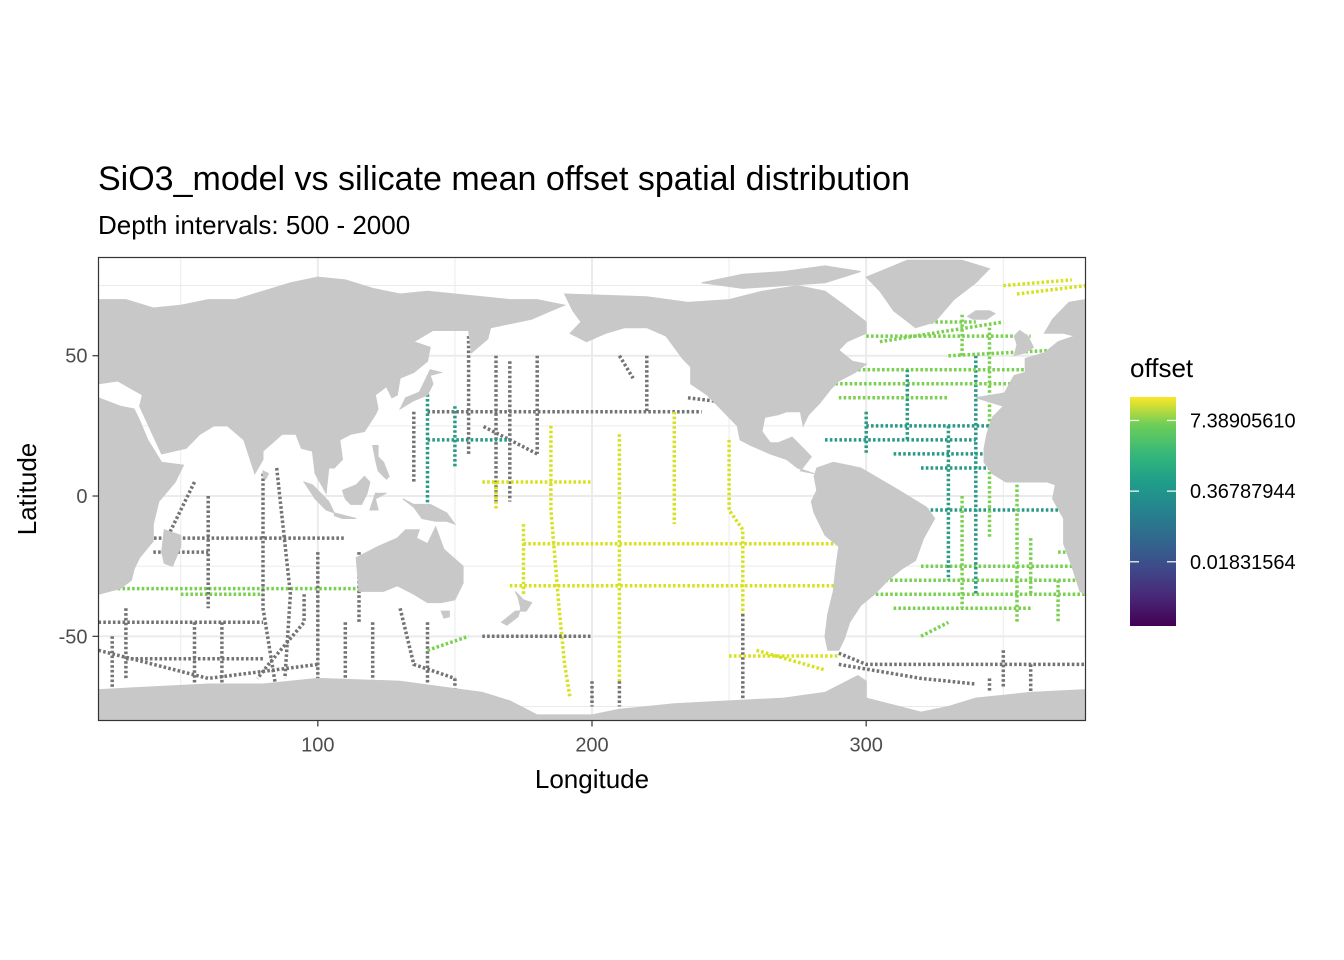  Describe the element at coordinates (865, 746) in the screenshot. I see `x-tick-label: 300` at that location.